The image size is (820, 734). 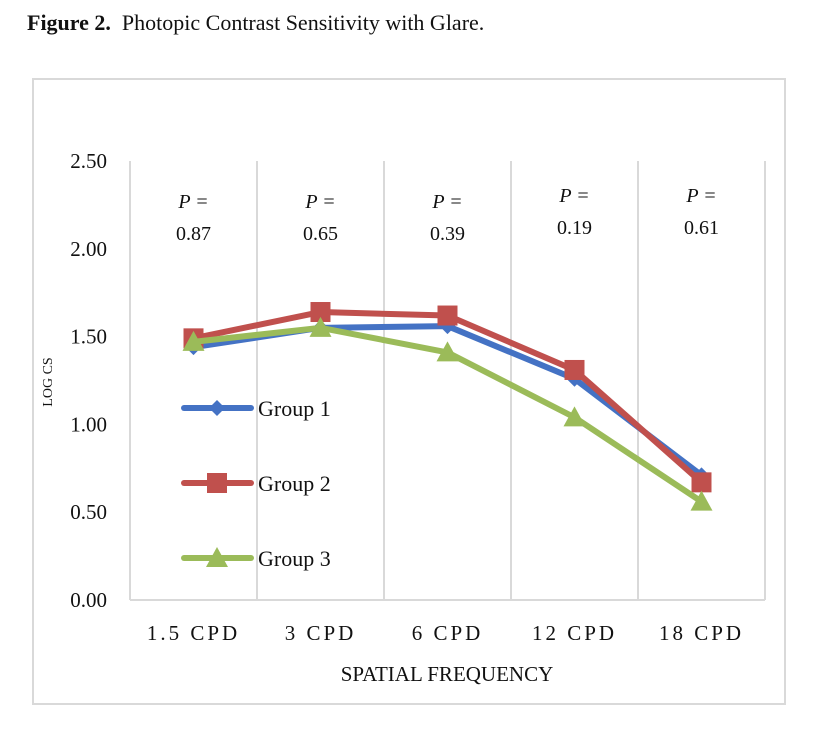 What do you see at coordinates (217, 557) in the screenshot?
I see `legend-triangle-icon` at bounding box center [217, 557].